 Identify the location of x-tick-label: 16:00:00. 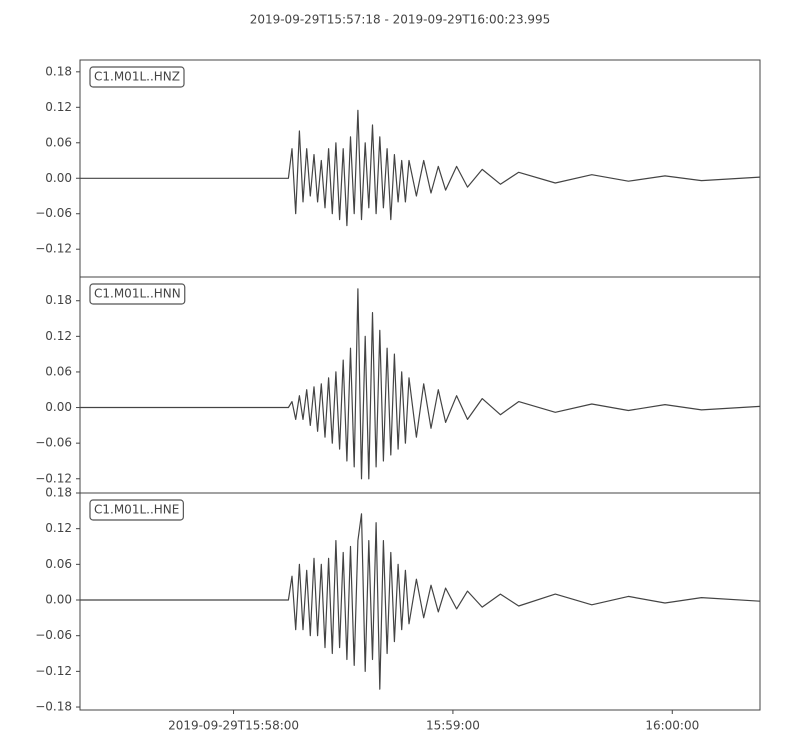
(672, 726).